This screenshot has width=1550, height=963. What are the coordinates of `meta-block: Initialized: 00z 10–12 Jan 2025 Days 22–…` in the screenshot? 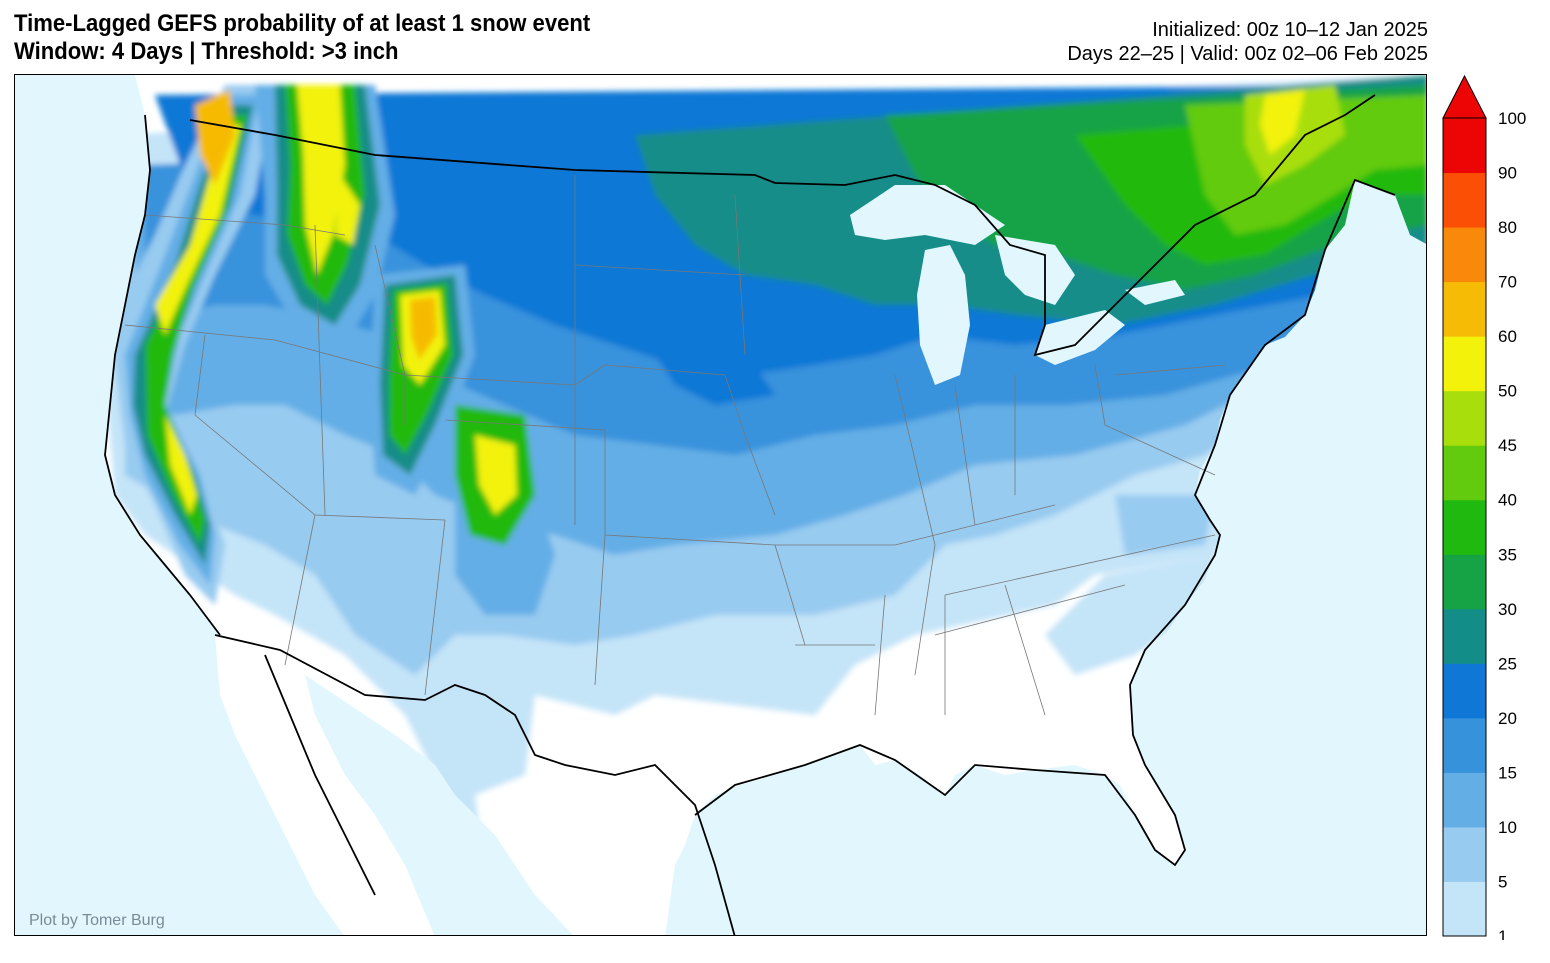 It's located at (1247, 42).